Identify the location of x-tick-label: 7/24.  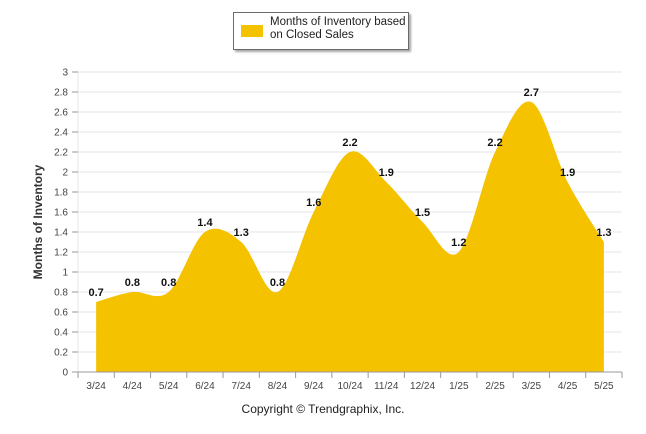
(241, 386).